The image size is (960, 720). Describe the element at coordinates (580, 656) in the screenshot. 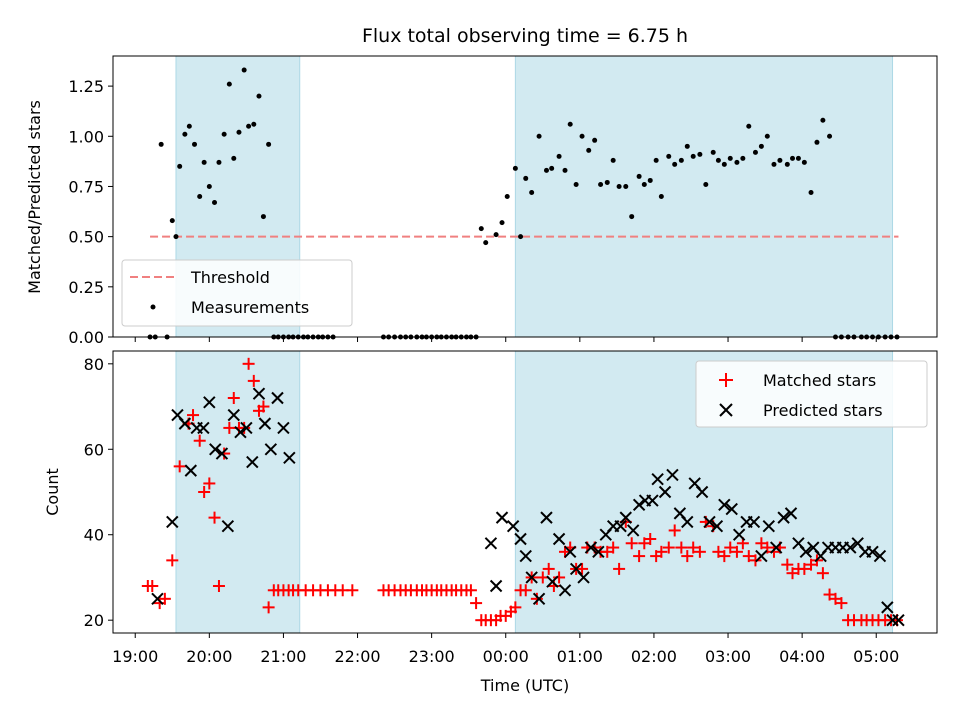

I see `x-tick-label: 01:00` at that location.